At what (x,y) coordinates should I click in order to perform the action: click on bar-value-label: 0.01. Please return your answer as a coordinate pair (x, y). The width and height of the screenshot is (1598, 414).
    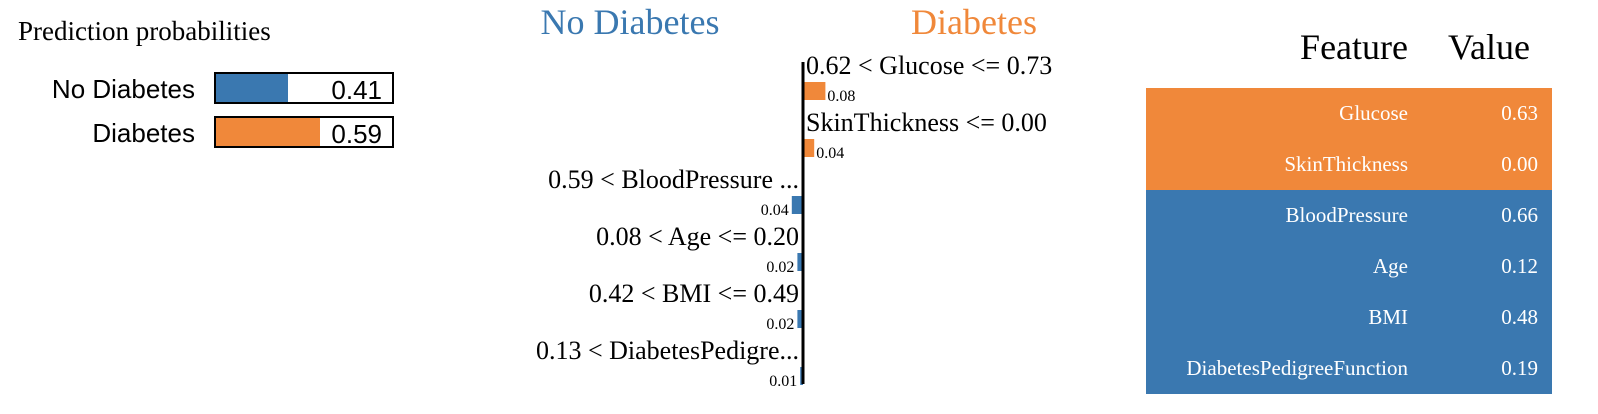
    Looking at the image, I should click on (783, 381).